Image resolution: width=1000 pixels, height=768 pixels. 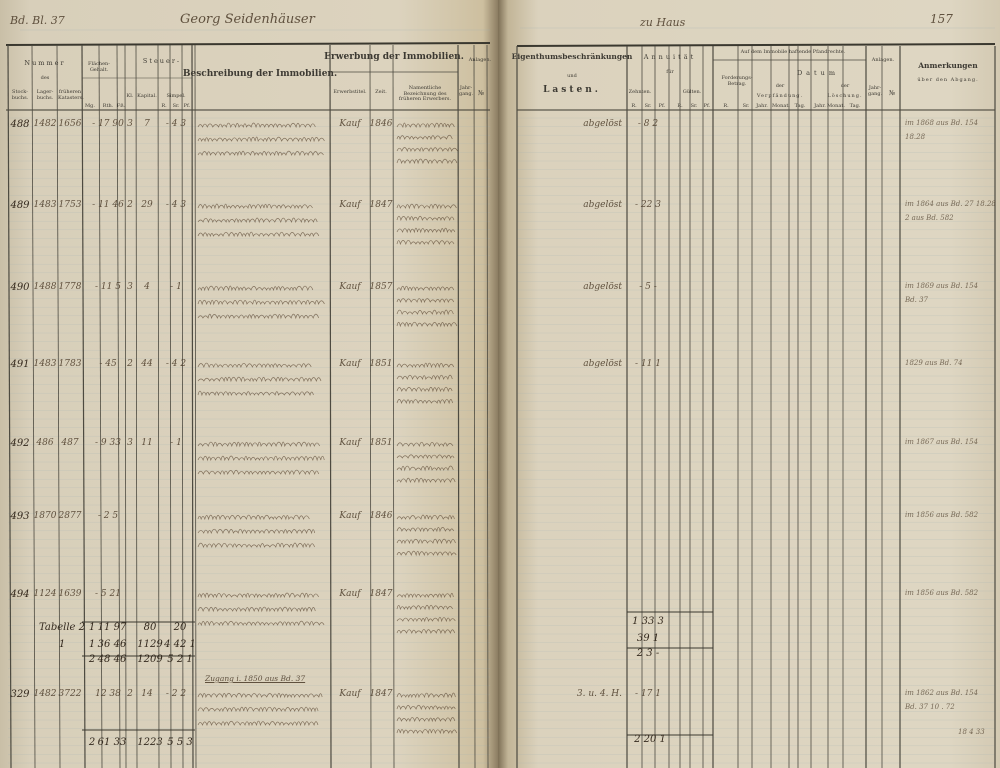 What do you see at coordinates (941, 442) in the screenshot?
I see `anmerkung: im 1867 aus Bd. 154` at bounding box center [941, 442].